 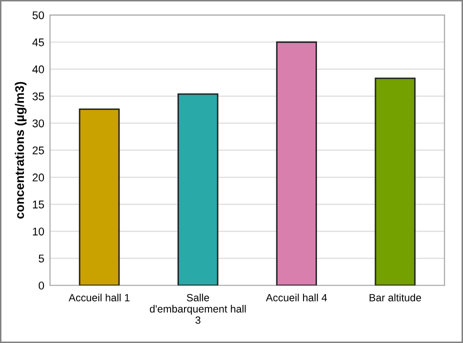 What do you see at coordinates (38, 15) in the screenshot?
I see `y-tick-label: 50` at bounding box center [38, 15].